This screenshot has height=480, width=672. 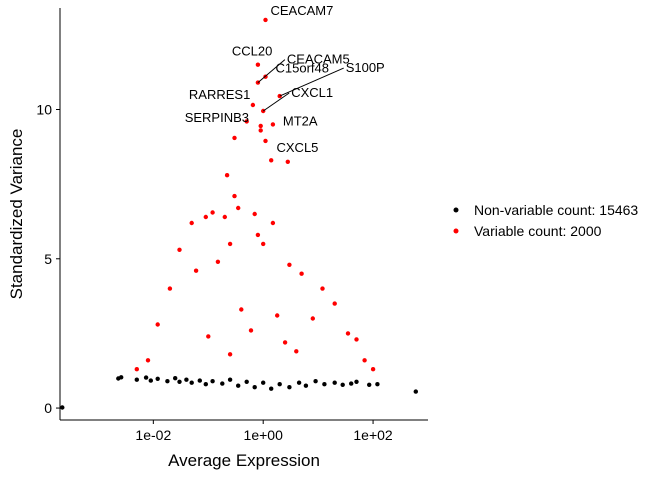 I want to click on legend-label-nonvariable: Non-variable count: 15463, so click(x=556, y=210).